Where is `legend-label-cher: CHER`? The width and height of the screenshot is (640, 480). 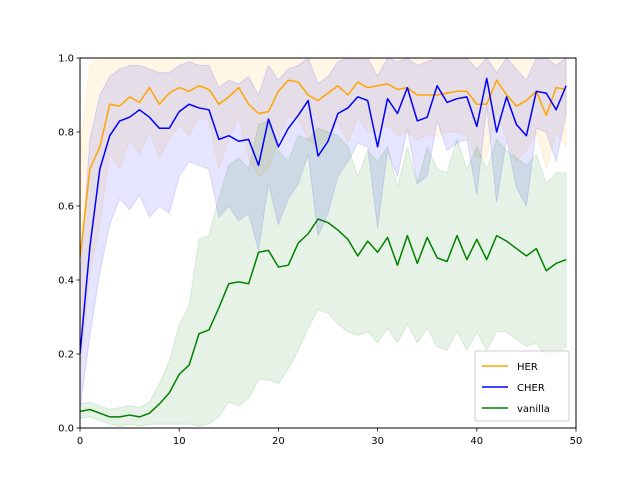
legend-label-cher: CHER is located at coordinates (531, 388).